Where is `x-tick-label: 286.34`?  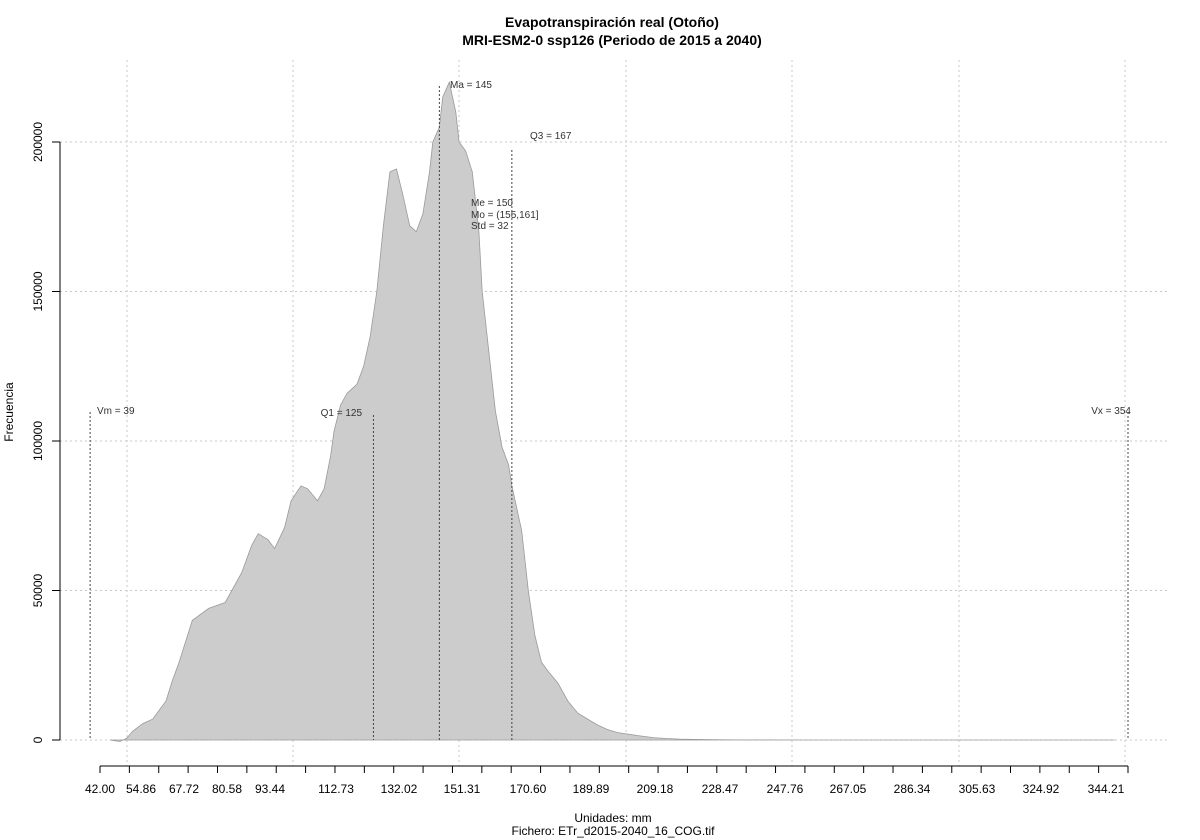 x-tick-label: 286.34 is located at coordinates (912, 789).